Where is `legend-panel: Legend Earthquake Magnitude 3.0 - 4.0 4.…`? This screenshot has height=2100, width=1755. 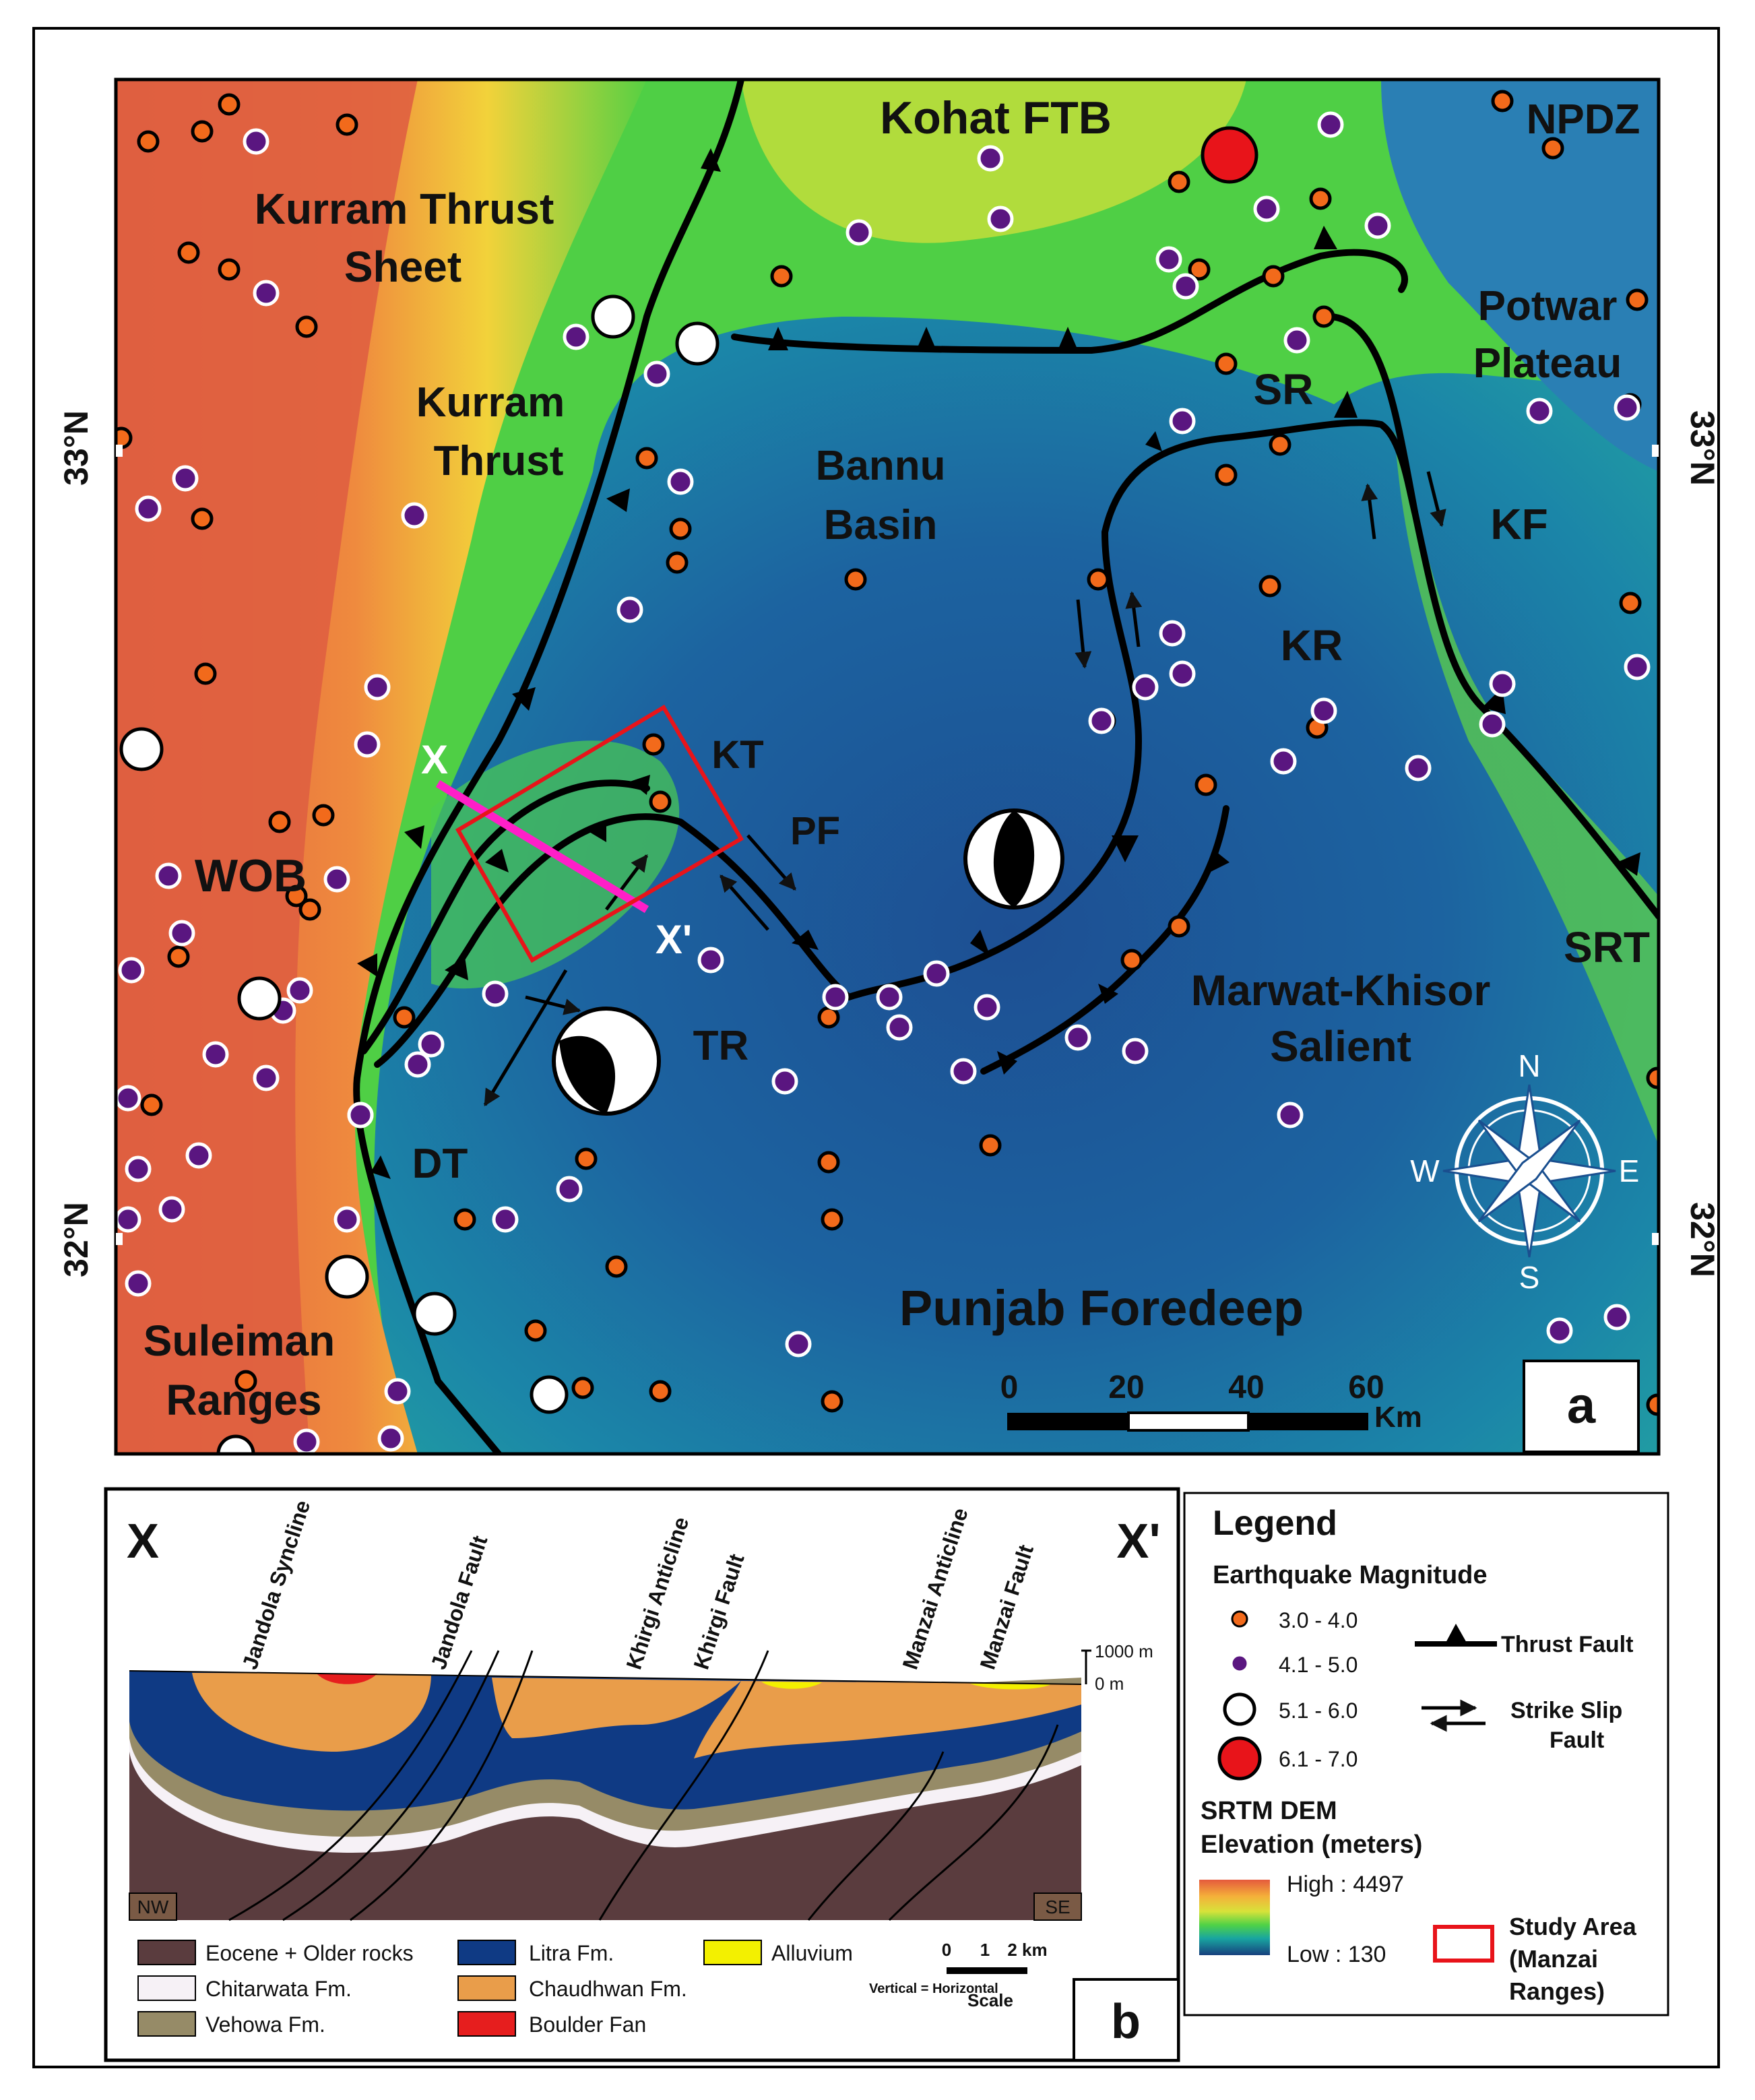
legend-panel: Legend Earthquake Magnitude 3.0 - 4.0 4.… is located at coordinates (1426, 1754).